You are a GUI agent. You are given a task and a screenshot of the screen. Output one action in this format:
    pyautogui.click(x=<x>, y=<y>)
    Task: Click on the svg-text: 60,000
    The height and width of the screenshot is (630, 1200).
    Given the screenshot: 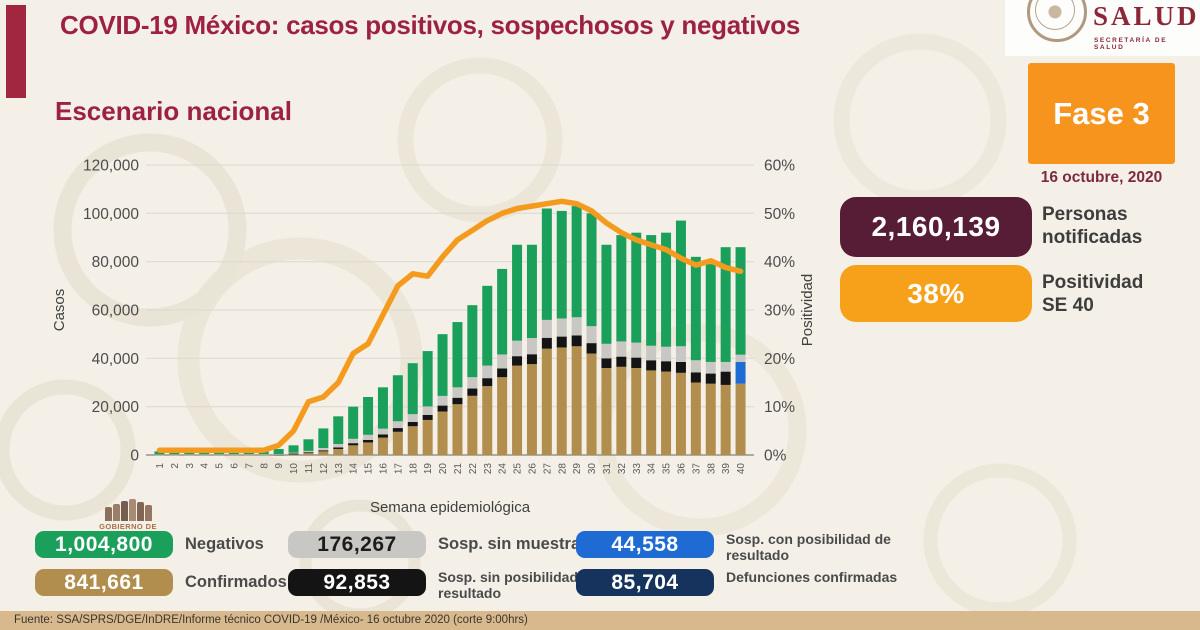 What is the action you would take?
    pyautogui.click(x=116, y=311)
    